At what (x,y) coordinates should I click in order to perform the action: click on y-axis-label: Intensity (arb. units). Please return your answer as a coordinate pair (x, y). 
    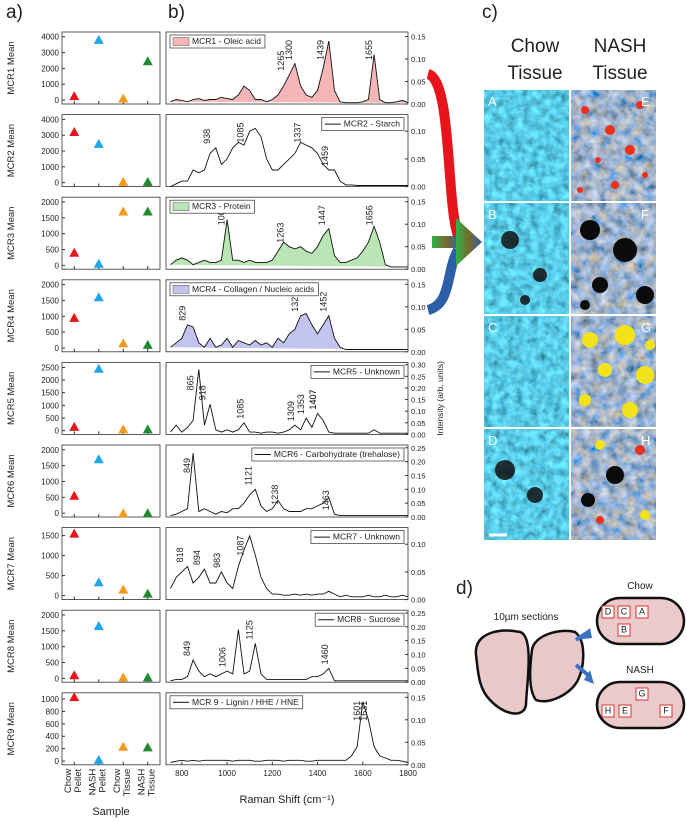
    Looking at the image, I should click on (440, 398).